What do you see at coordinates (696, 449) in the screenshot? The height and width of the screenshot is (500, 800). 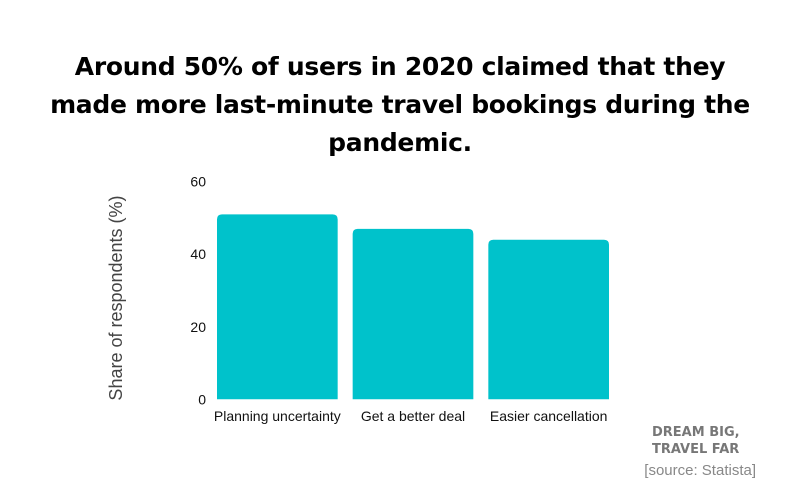 I see `brand-line-2: TRAVEL FAR` at bounding box center [696, 449].